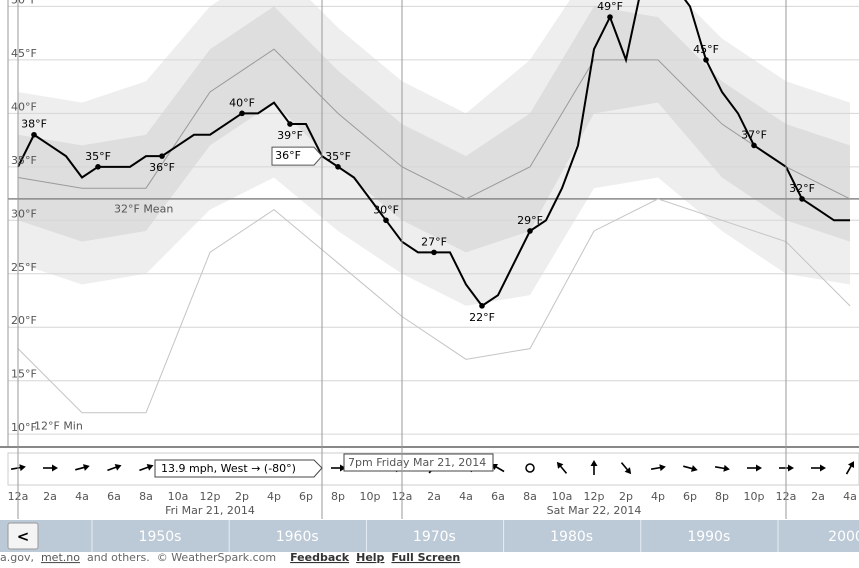 The width and height of the screenshot is (859, 568). What do you see at coordinates (58, 426) in the screenshot?
I see `annotation: 12°F Min` at bounding box center [58, 426].